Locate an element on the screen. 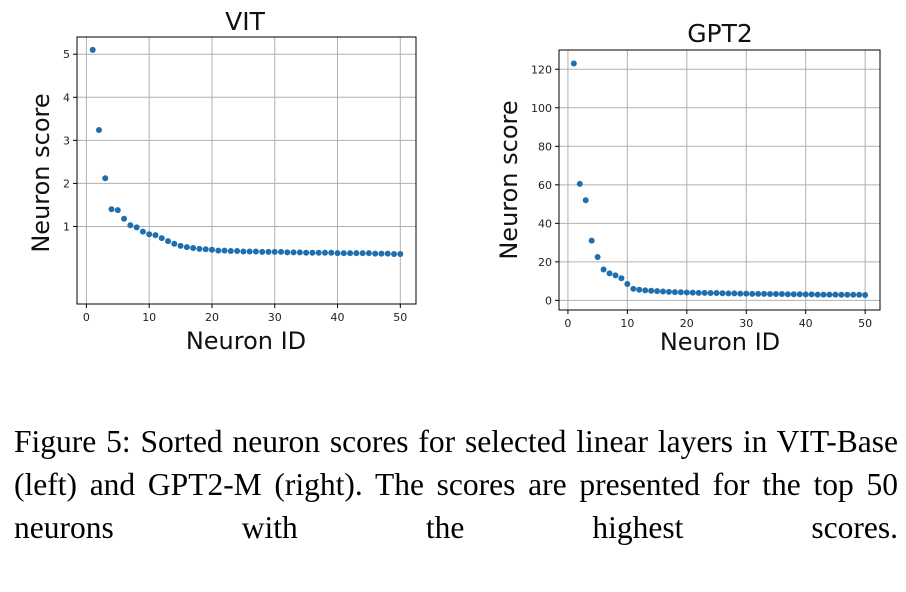  vit-x-tick-label: 40 is located at coordinates (338, 317).